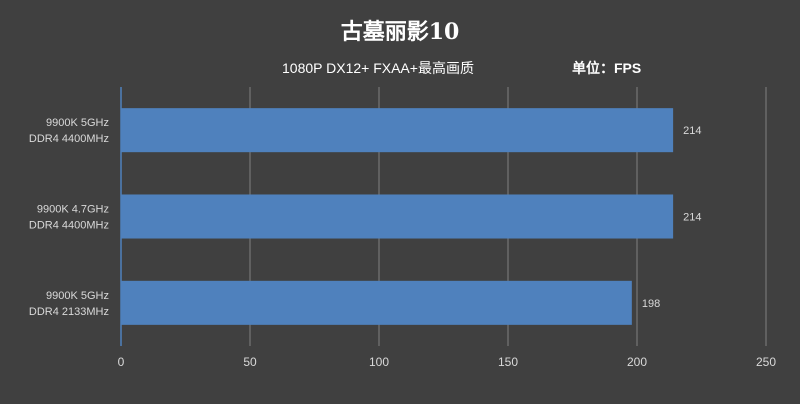 This screenshot has width=800, height=404. Describe the element at coordinates (508, 362) in the screenshot. I see `x-tick-label: 150` at that location.